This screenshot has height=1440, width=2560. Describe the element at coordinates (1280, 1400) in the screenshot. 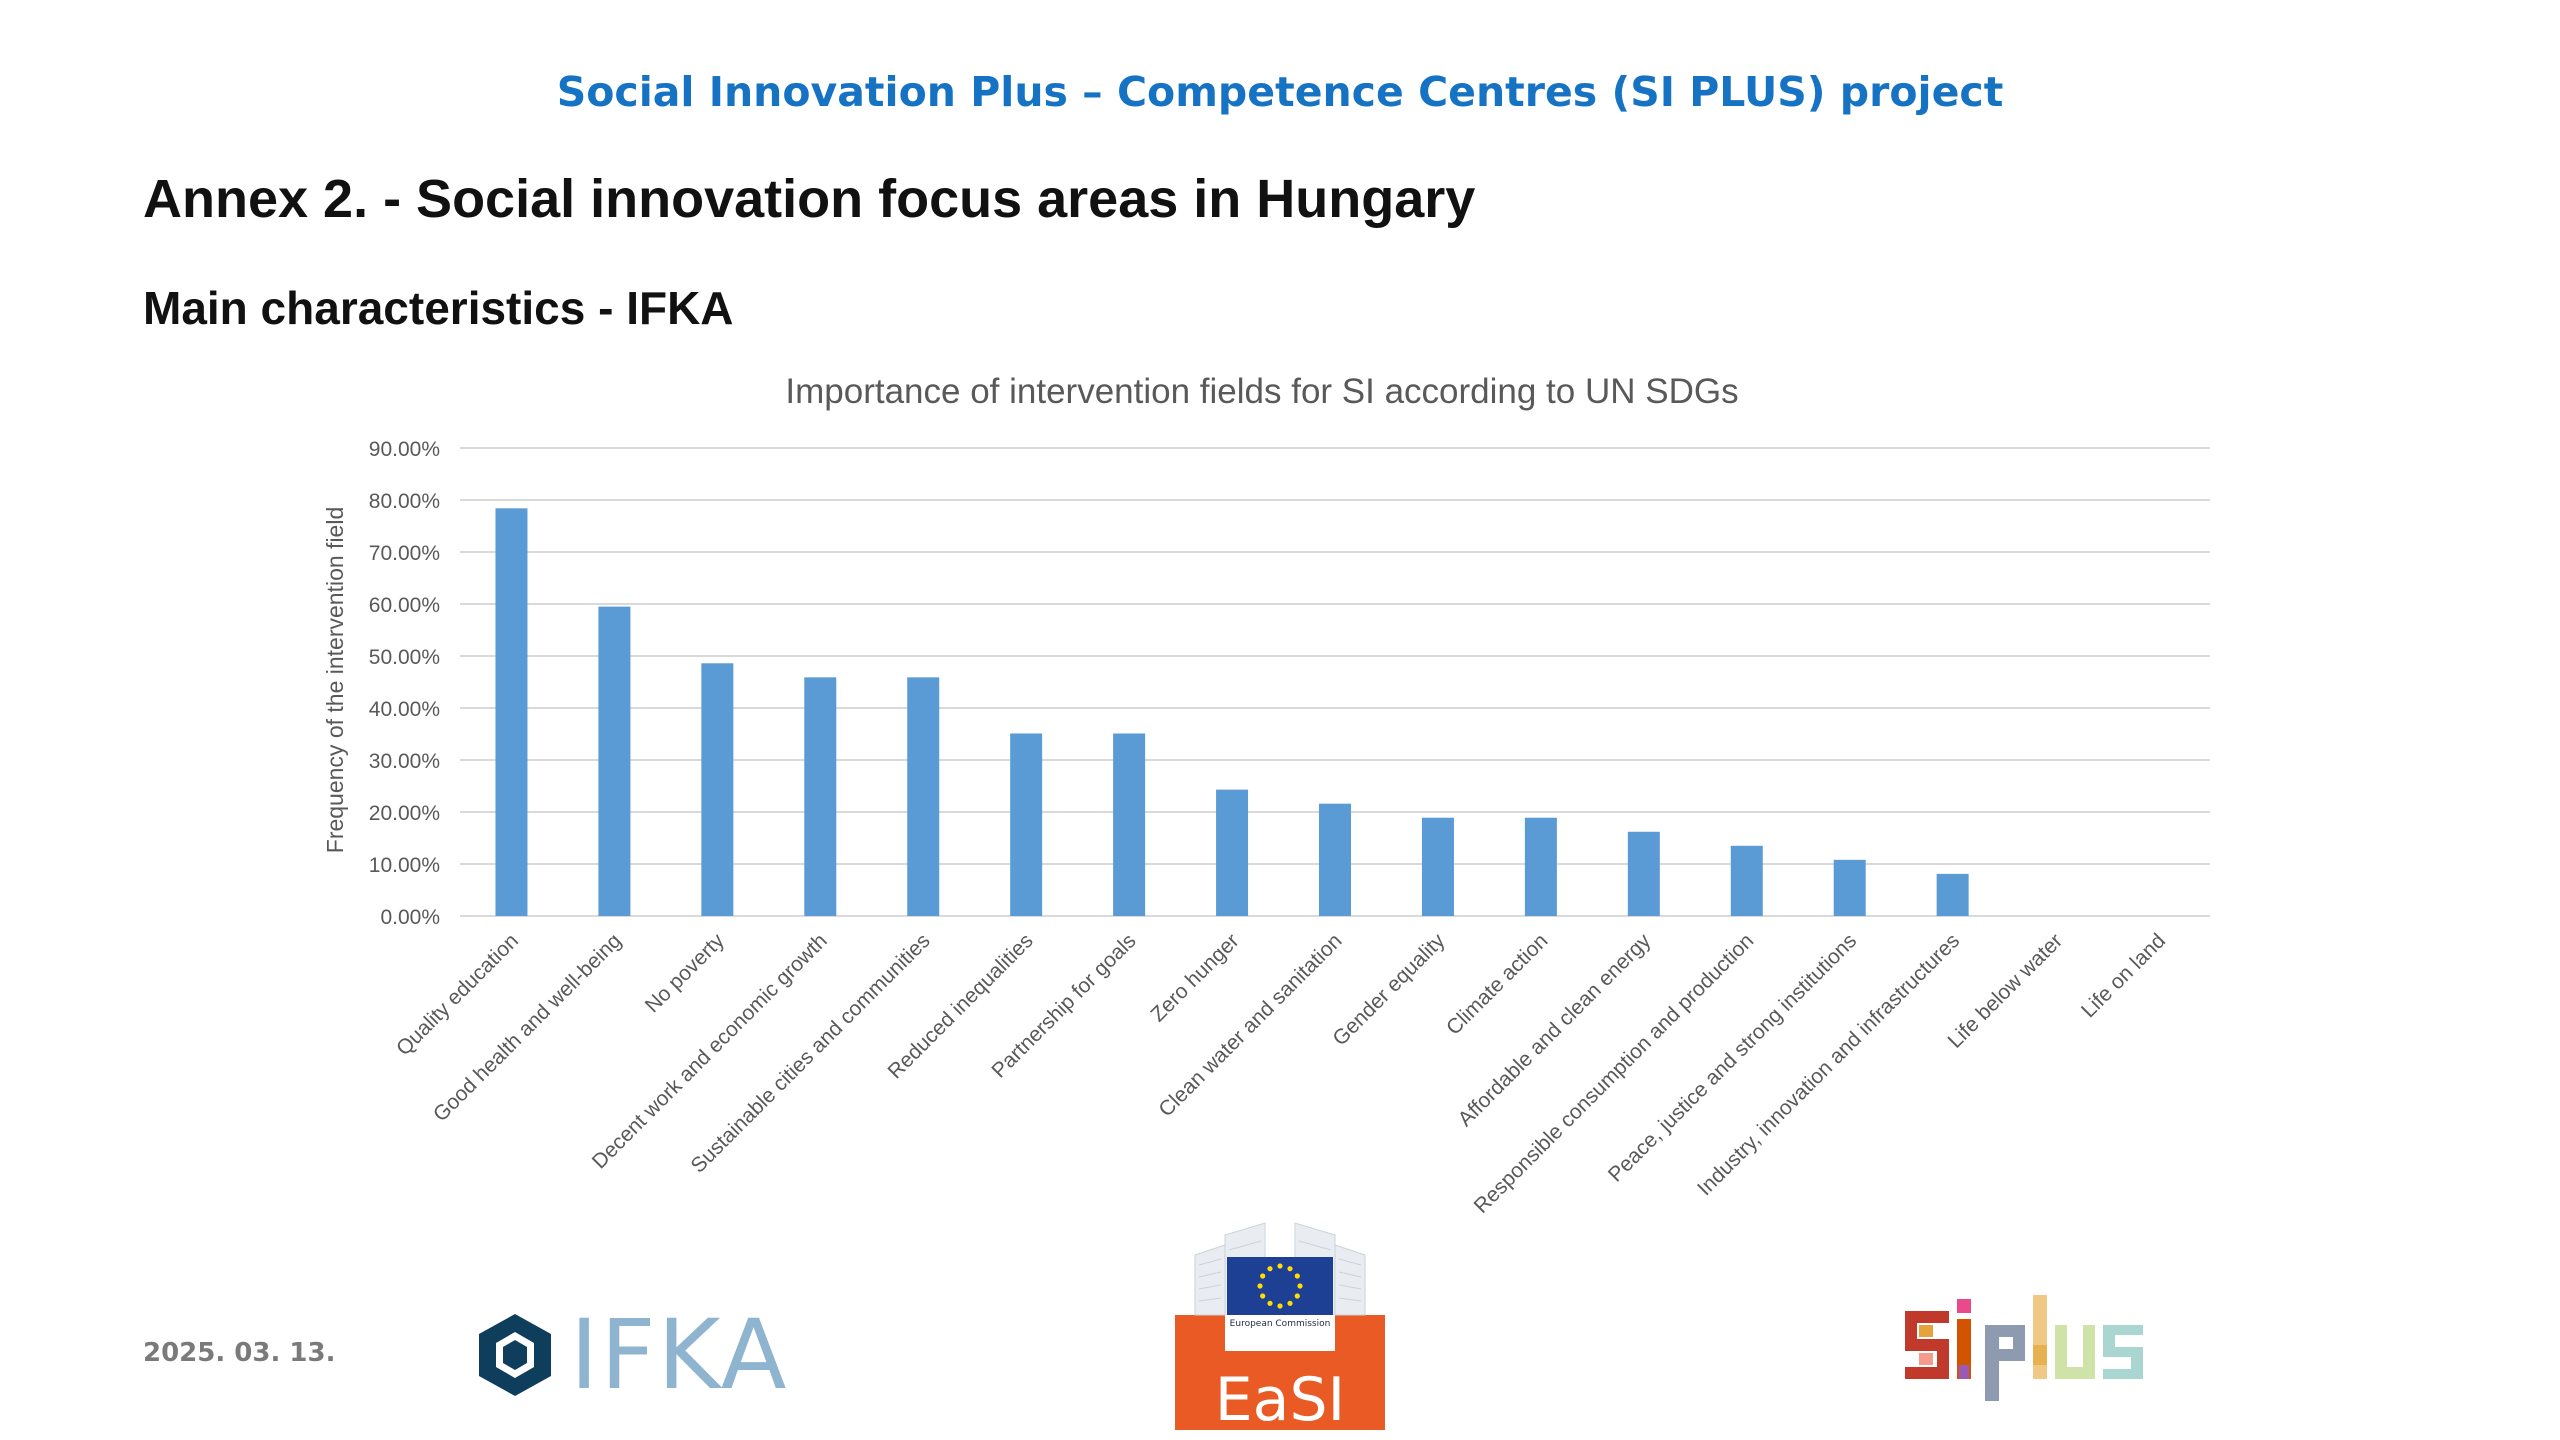

I see `easi-logo-text: EaSI` at that location.